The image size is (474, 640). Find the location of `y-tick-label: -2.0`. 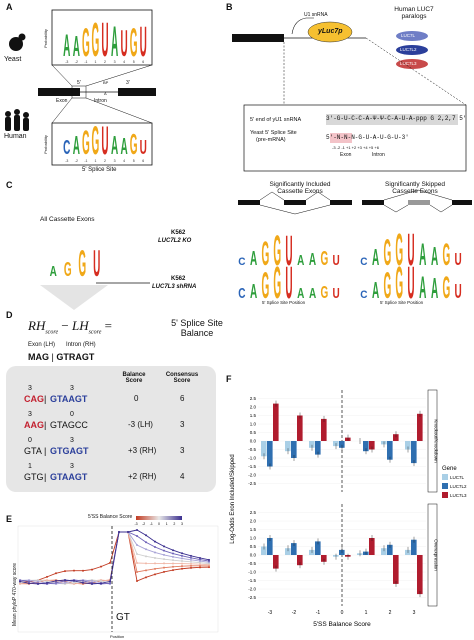

y-tick-label: -2.0 is located at coordinates (252, 475).